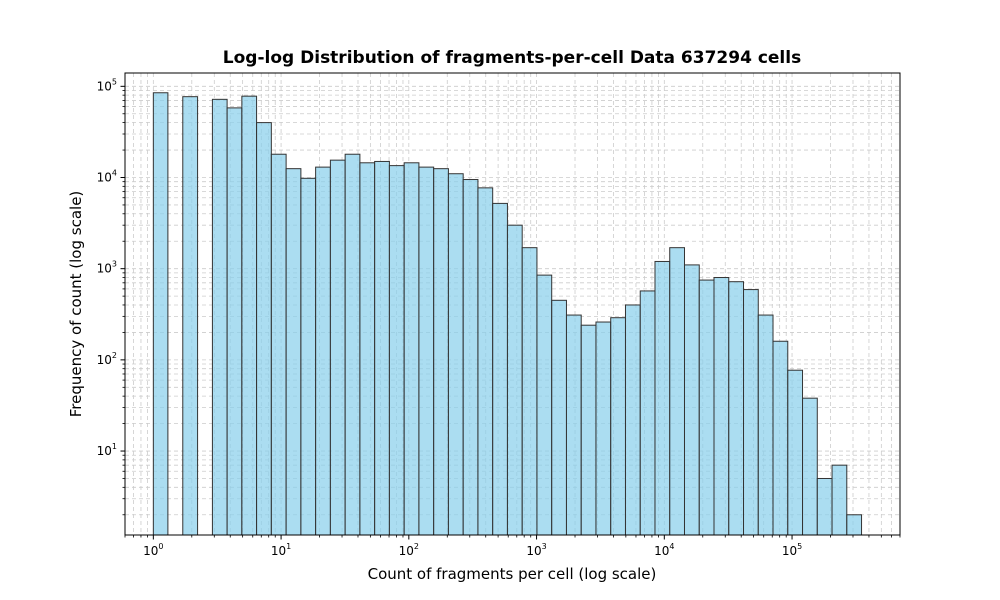 The image size is (1000, 600). Describe the element at coordinates (76, 304) in the screenshot. I see `y-axis-label: Frequency of count (log scale)` at that location.